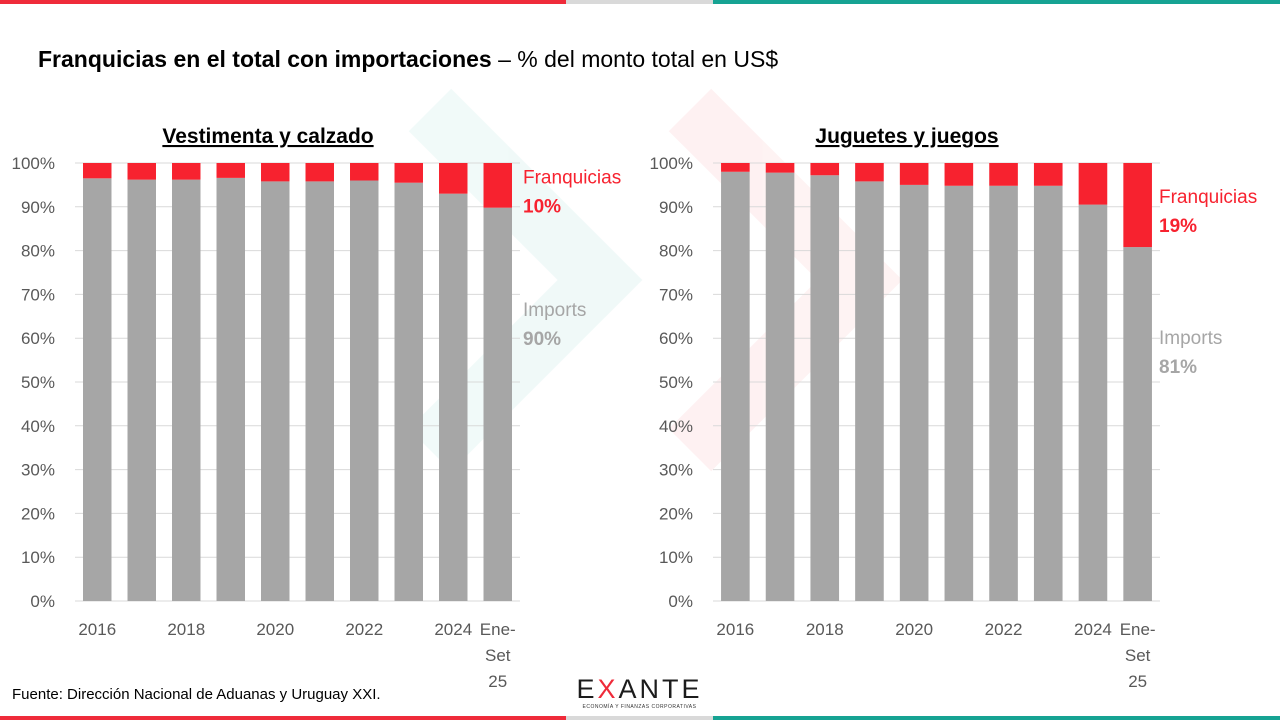 The image size is (1280, 720). I want to click on y-tick-label: 0%, so click(680, 601).